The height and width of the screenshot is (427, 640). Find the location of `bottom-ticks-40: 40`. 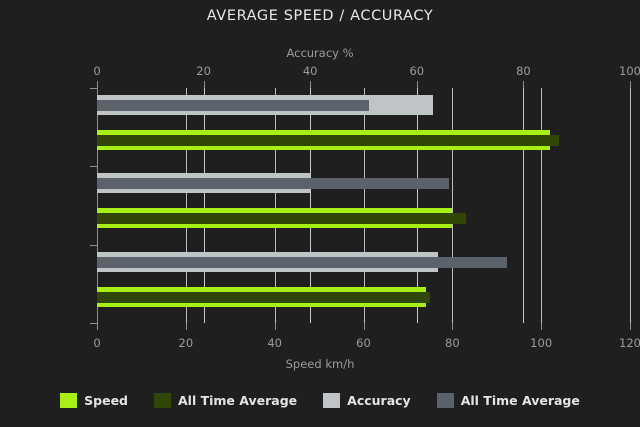

bottom-ticks-40: 40 is located at coordinates (274, 343).